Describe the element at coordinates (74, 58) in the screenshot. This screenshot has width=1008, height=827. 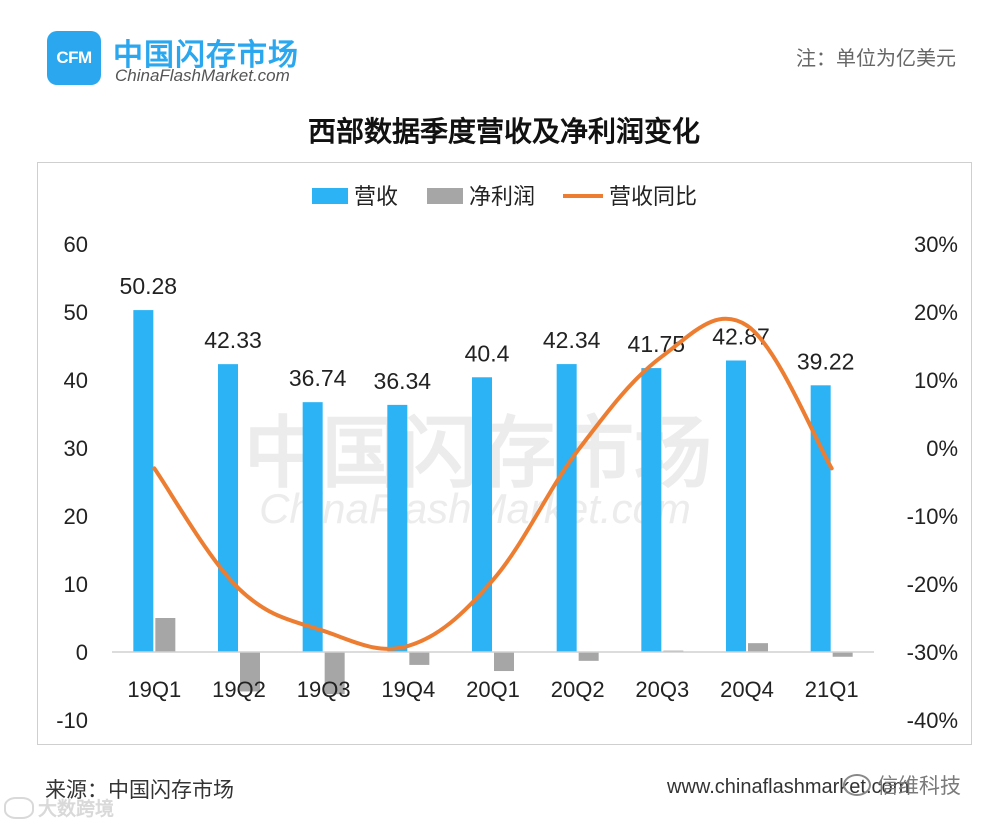
I see `brand-logo: CFM` at that location.